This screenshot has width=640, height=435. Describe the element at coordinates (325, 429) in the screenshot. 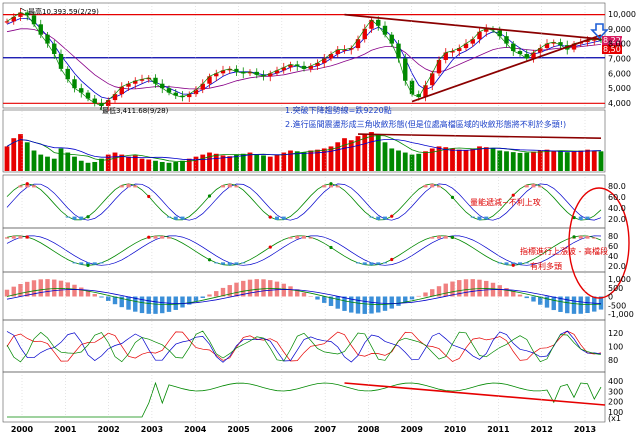

I see `year-label: 2007` at that location.